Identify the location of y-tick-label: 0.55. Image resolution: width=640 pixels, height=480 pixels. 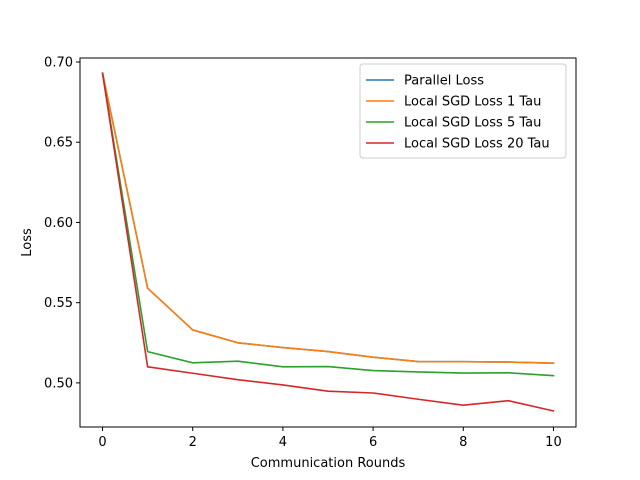
(58, 303).